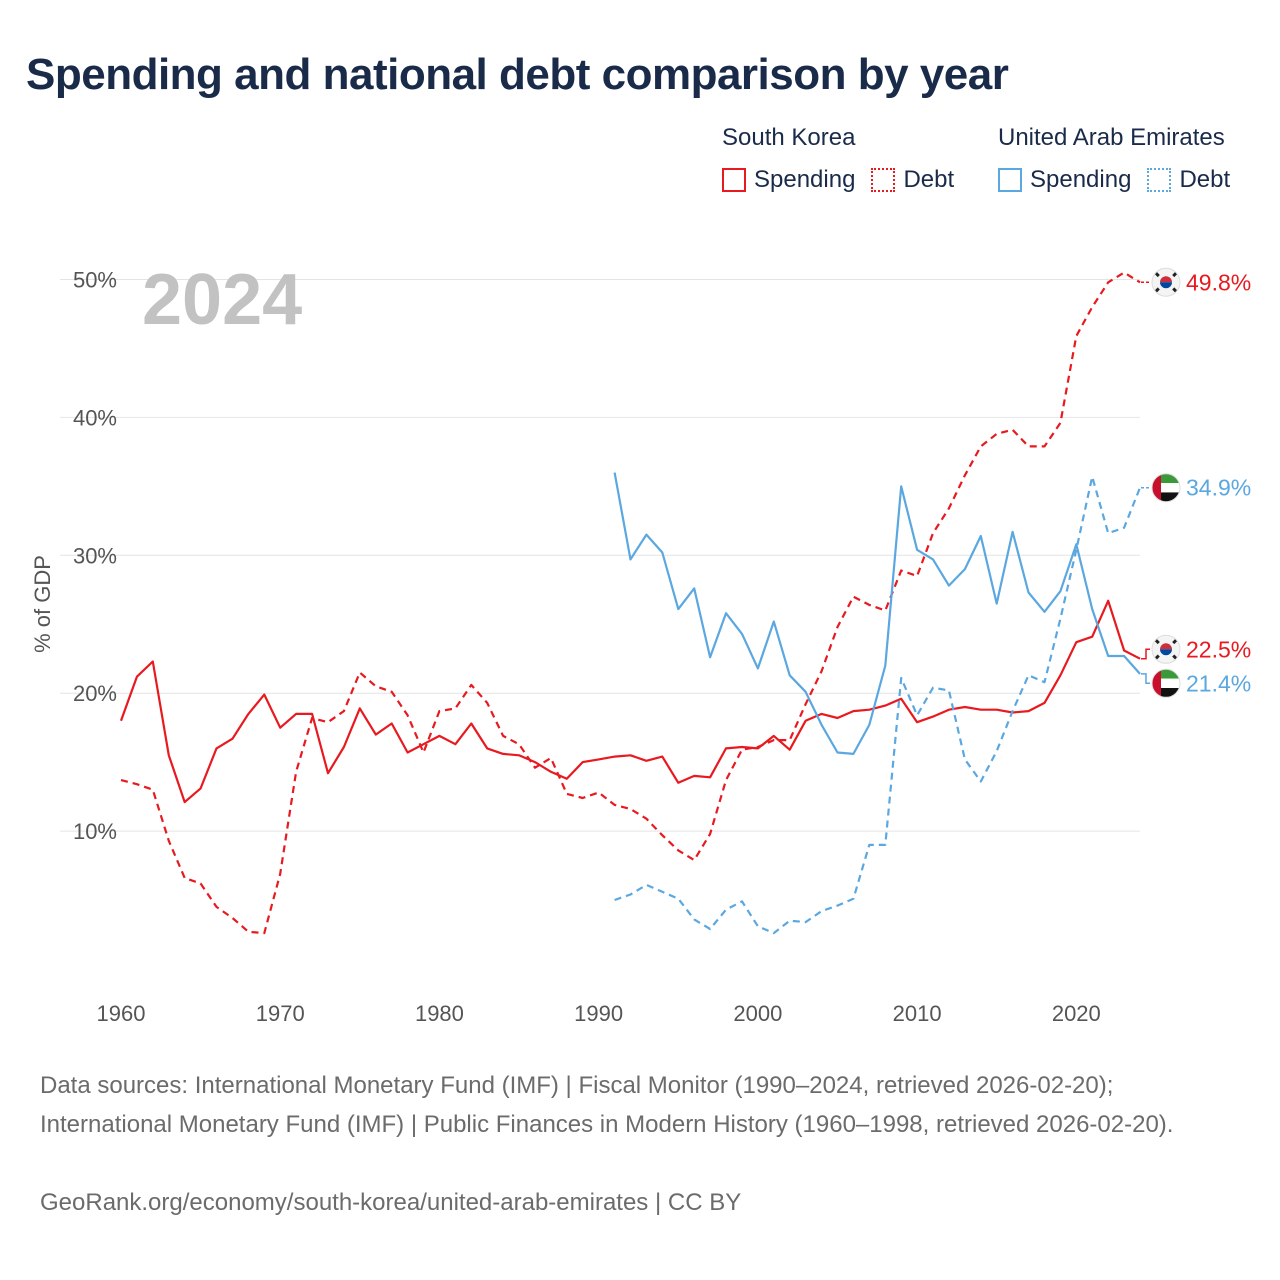 The height and width of the screenshot is (1280, 1280). Describe the element at coordinates (598, 1013) in the screenshot. I see `x-tick-label: 1990` at that location.